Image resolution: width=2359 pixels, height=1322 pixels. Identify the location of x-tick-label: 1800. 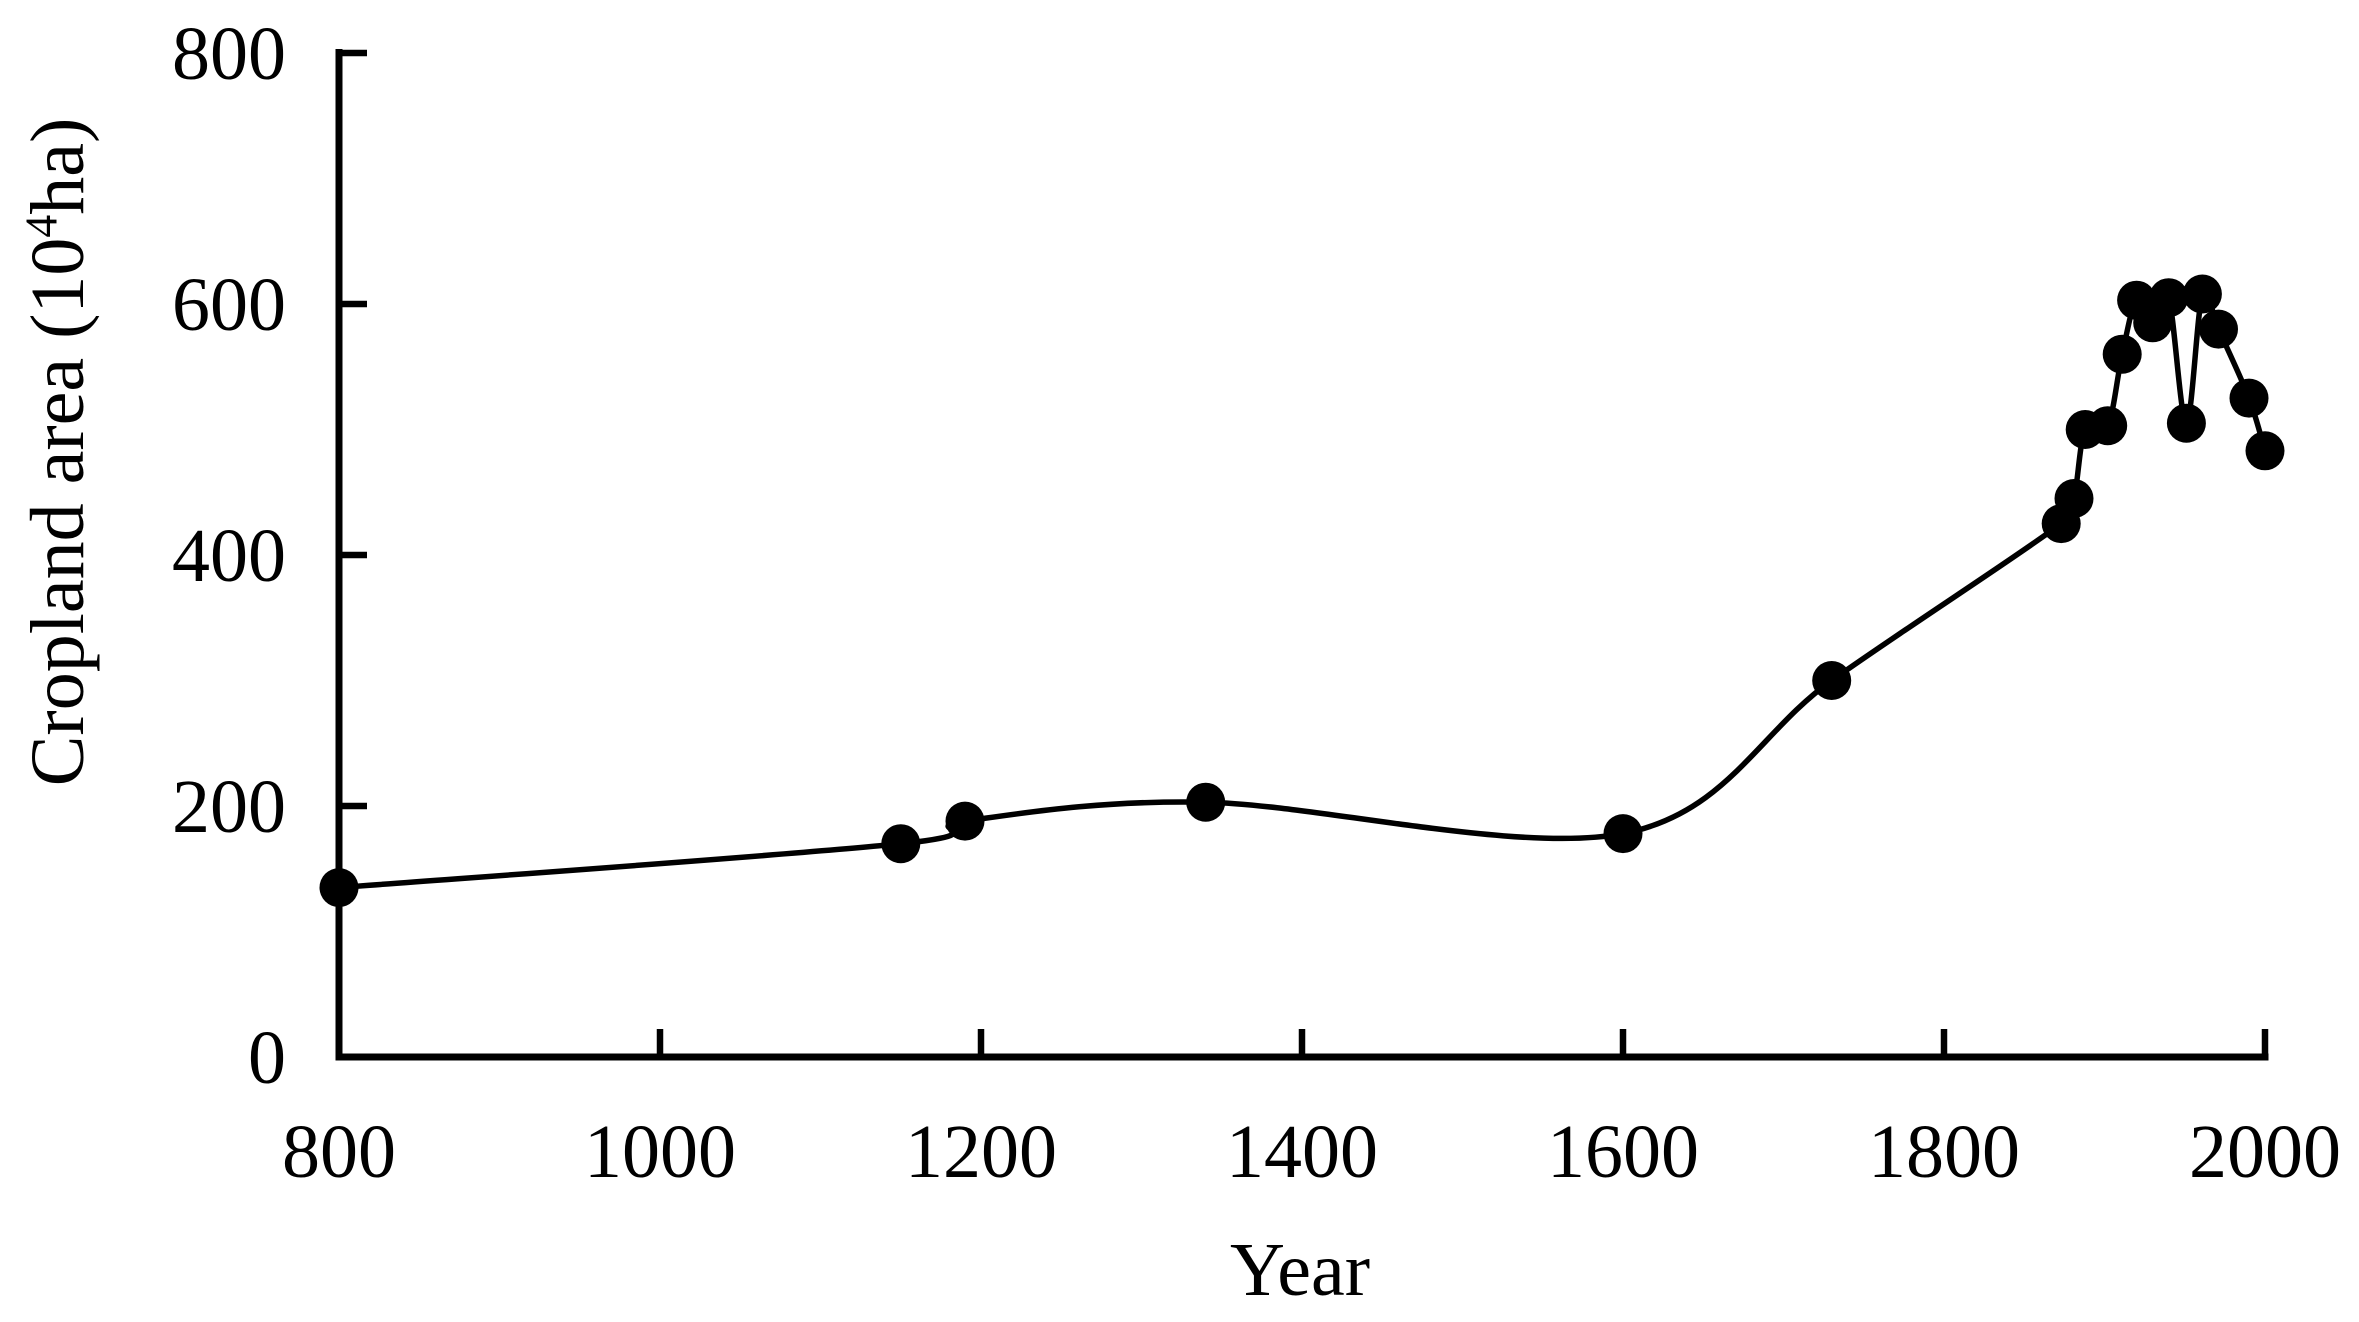
(1944, 1152).